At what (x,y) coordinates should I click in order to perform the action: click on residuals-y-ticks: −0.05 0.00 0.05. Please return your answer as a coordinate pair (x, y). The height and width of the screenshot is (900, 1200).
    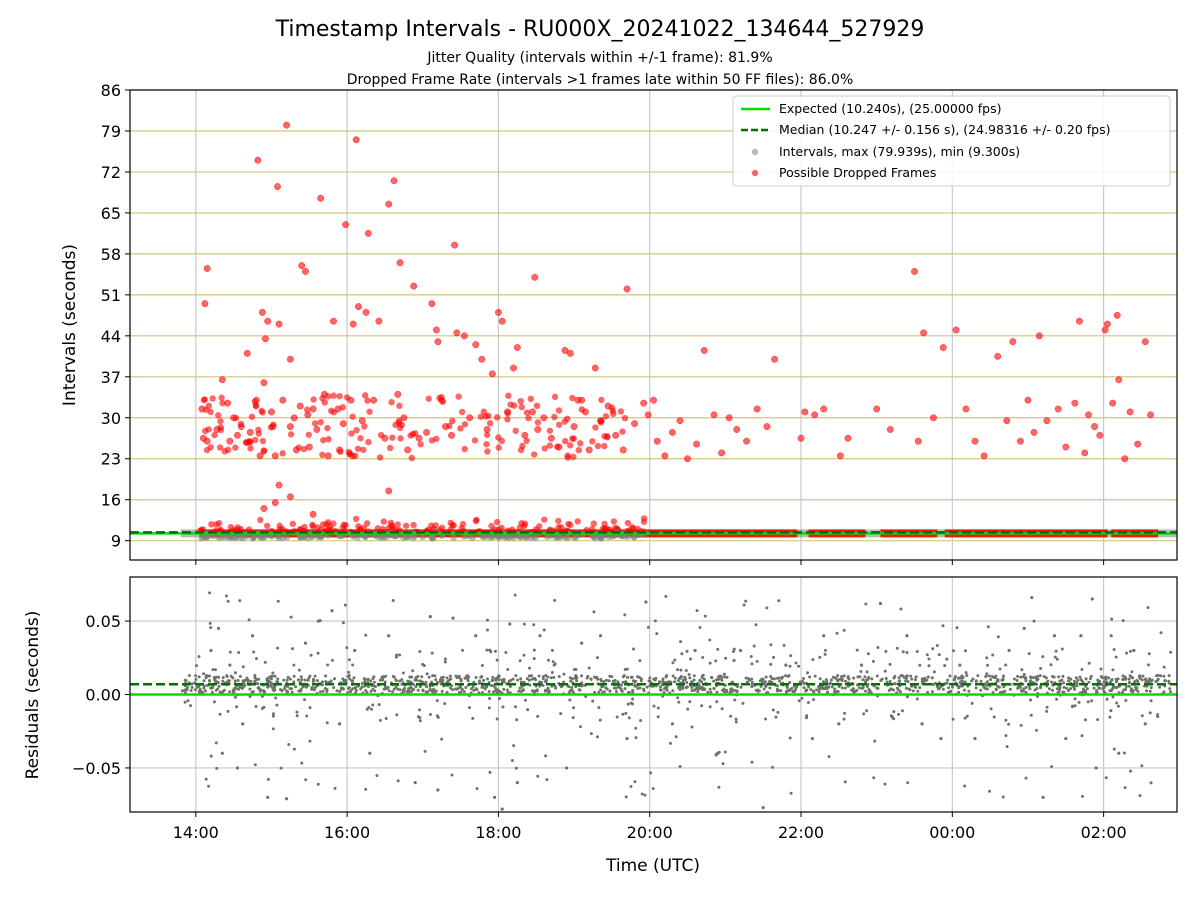
    Looking at the image, I should click on (101, 695).